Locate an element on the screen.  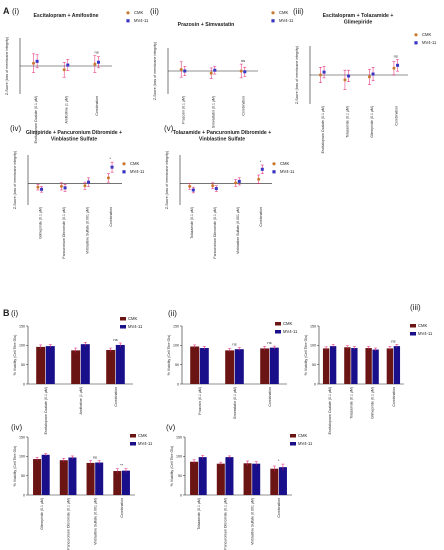
x-tick-label-b-iii: Tolazamide (0.1 µM) is located at coordinates (351, 403).